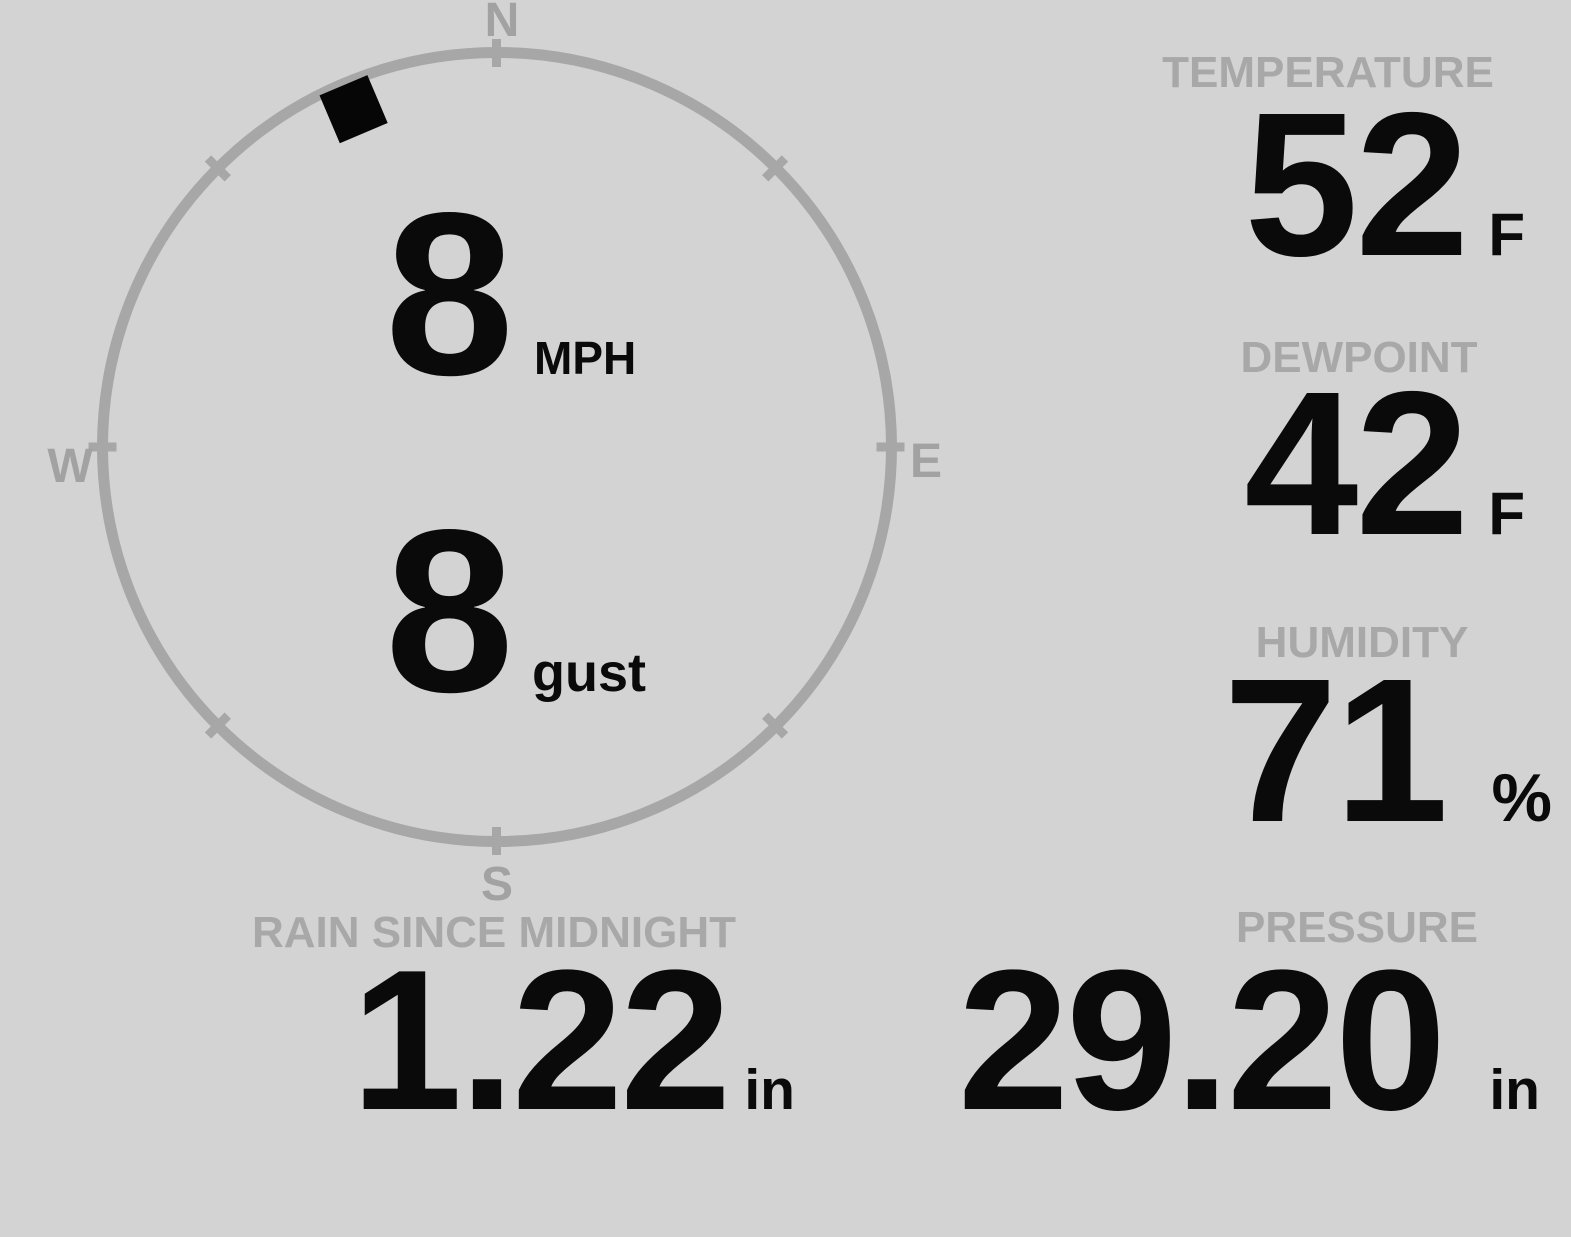 Image resolution: width=1571 pixels, height=1237 pixels. I want to click on wind-speed: 8 MPH, so click(510, 295).